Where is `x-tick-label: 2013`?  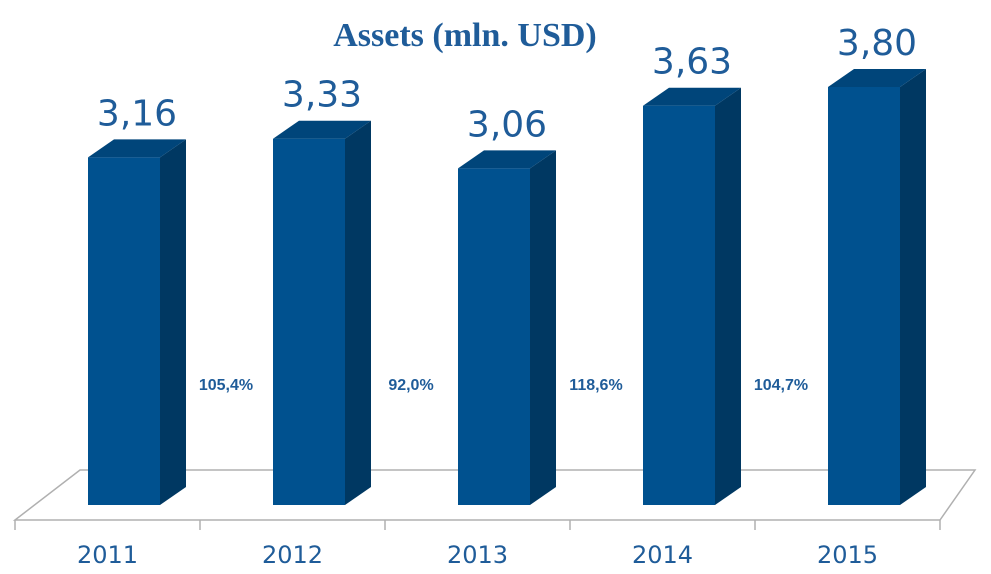
x-tick-label: 2013 is located at coordinates (477, 555).